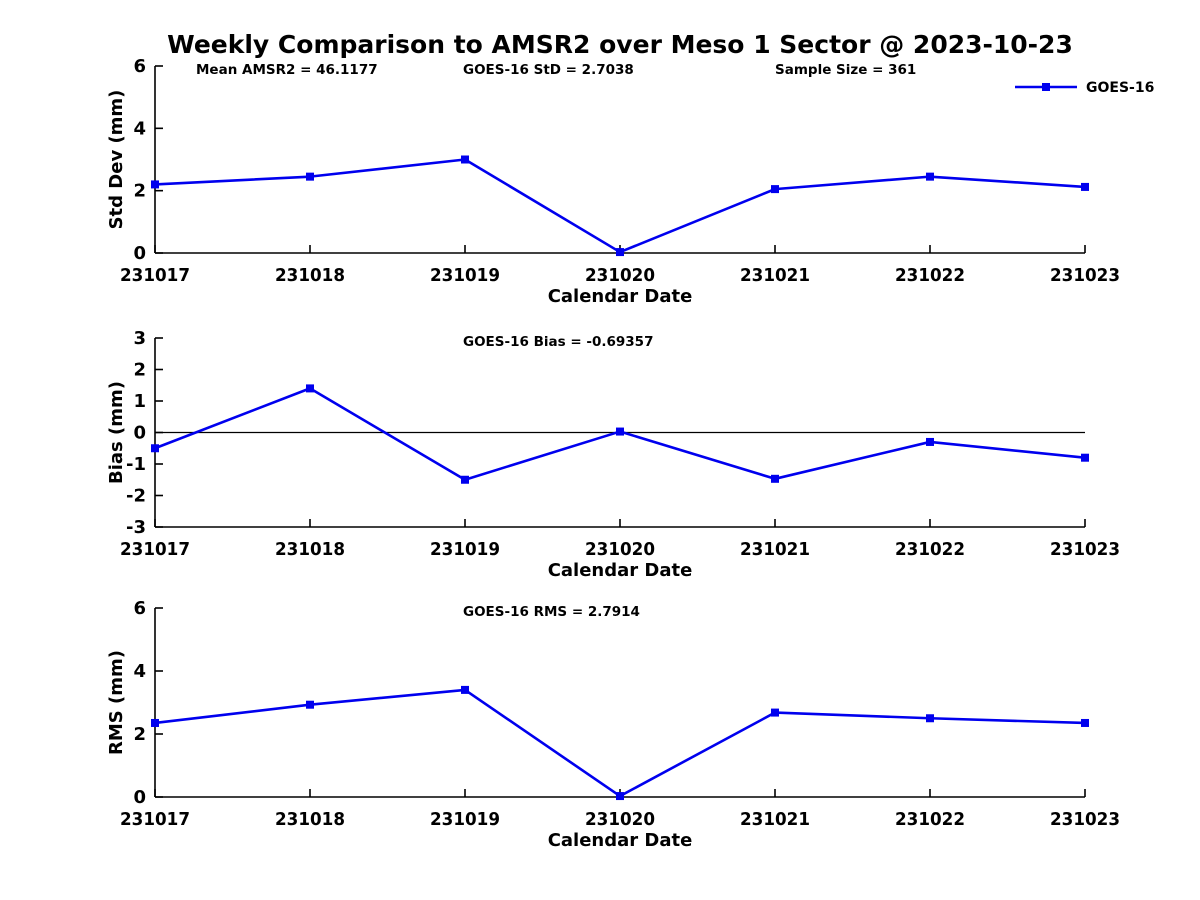 This screenshot has height=900, width=1200. What do you see at coordinates (548, 70) in the screenshot?
I see `annotation: GOES-16 StD = 2.7038` at bounding box center [548, 70].